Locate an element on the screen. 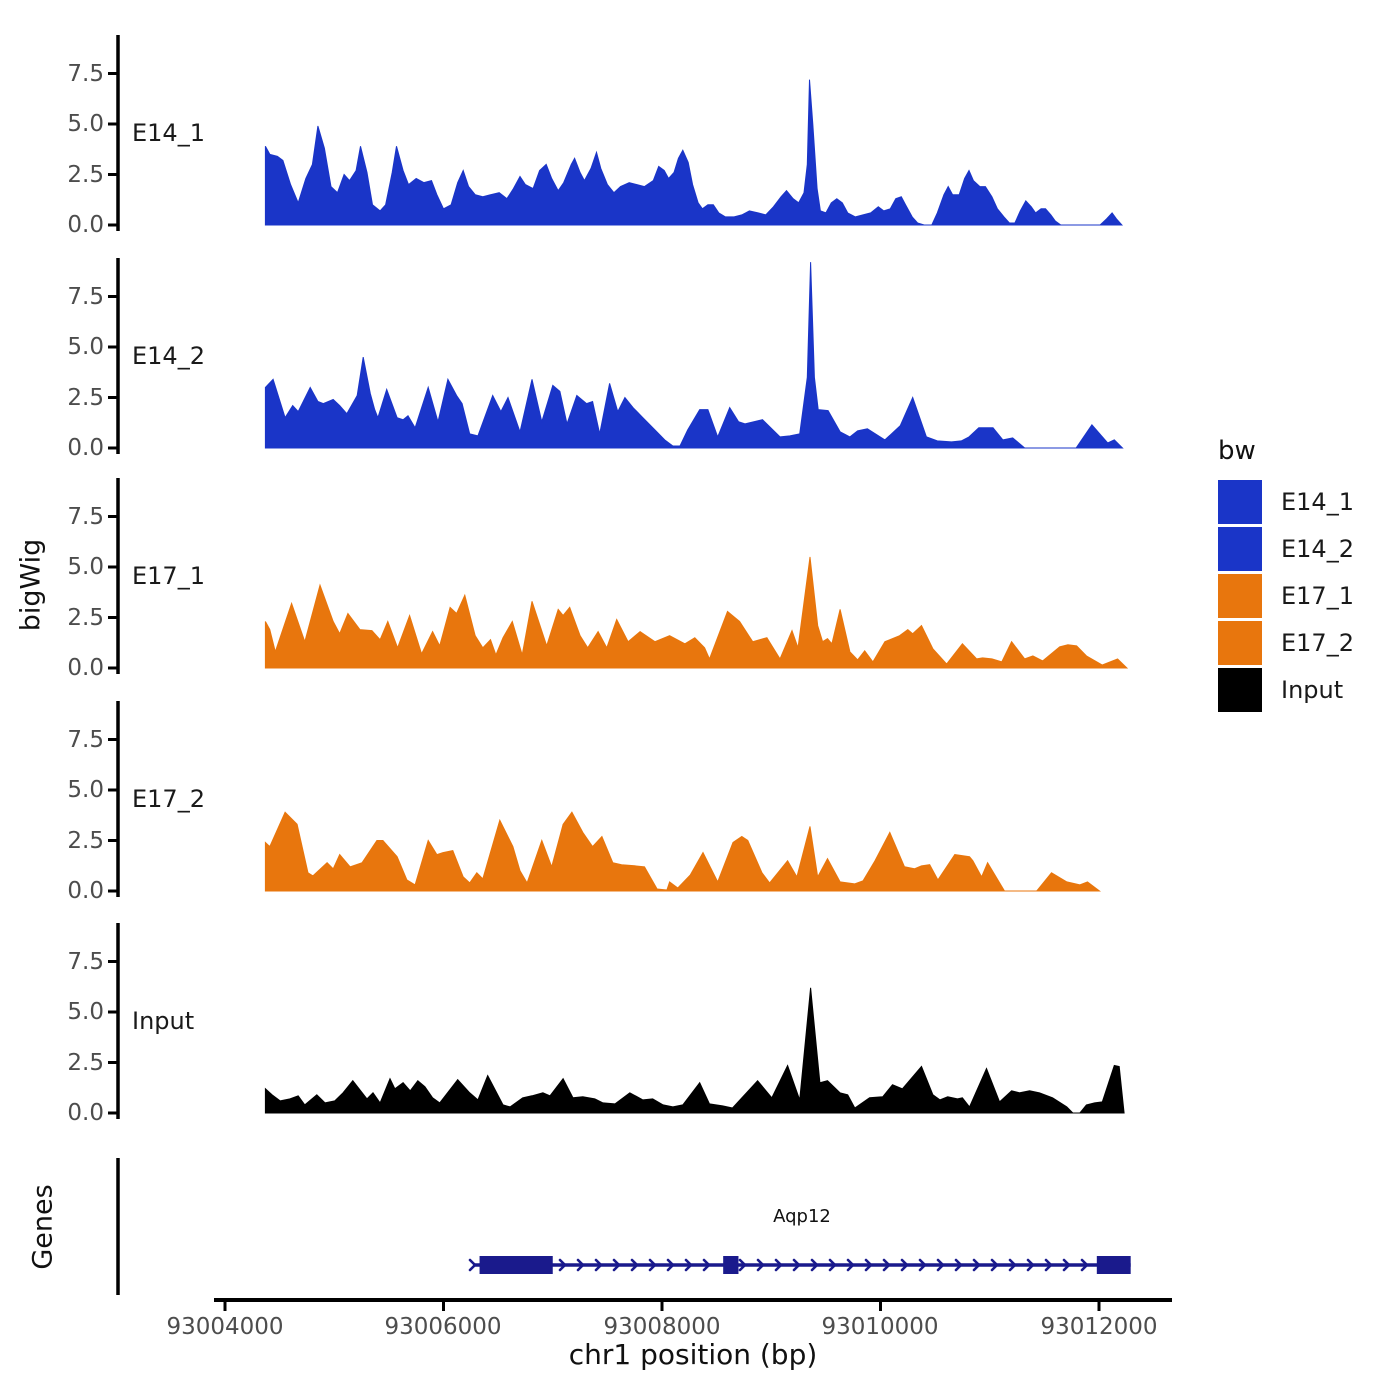 This screenshot has height=1400, width=1400. legend-label: E17_1 is located at coordinates (1317, 596).